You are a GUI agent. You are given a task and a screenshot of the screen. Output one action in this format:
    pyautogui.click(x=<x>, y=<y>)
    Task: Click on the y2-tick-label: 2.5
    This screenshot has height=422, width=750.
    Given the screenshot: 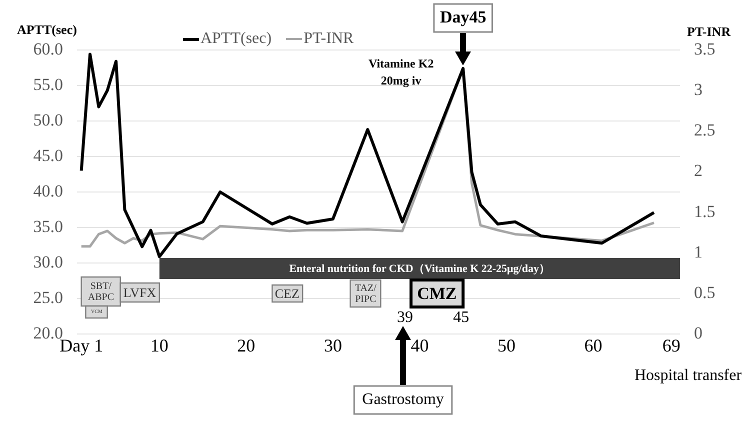 What is the action you would take?
    pyautogui.click(x=705, y=130)
    